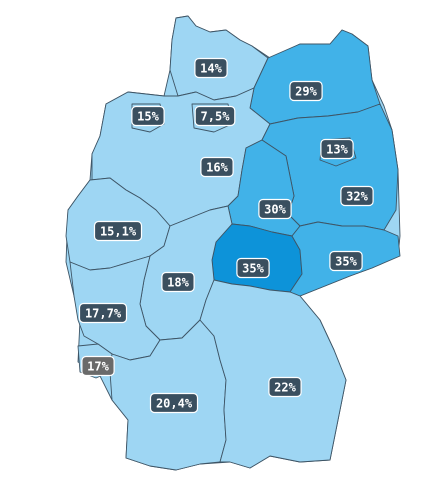 The height and width of the screenshot is (480, 443). I want to click on badge-label-rheinland-pfalz: 17,7%, so click(103, 314).